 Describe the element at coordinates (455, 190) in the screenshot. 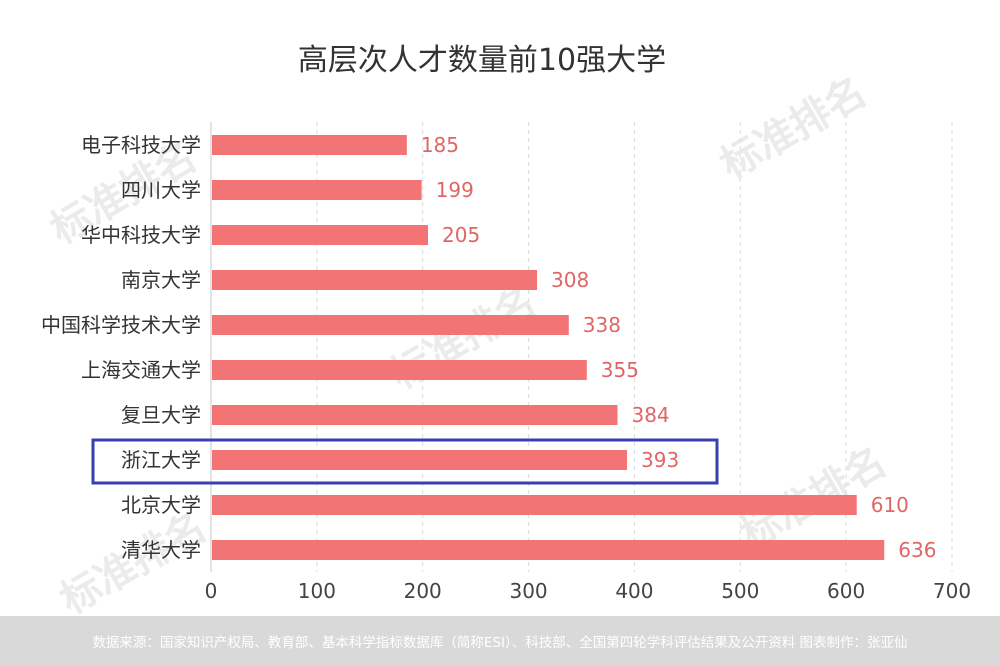

I see `value-label: 199` at that location.